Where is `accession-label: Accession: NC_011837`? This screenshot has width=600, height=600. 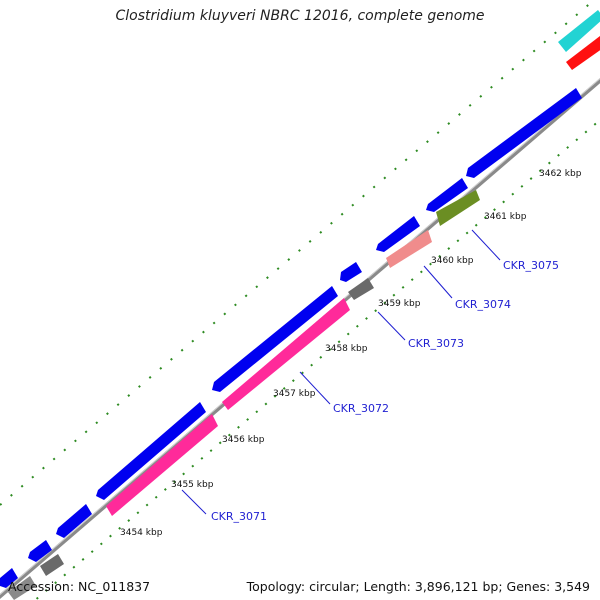
accession-label: Accession: NC_011837 is located at coordinates (79, 586).